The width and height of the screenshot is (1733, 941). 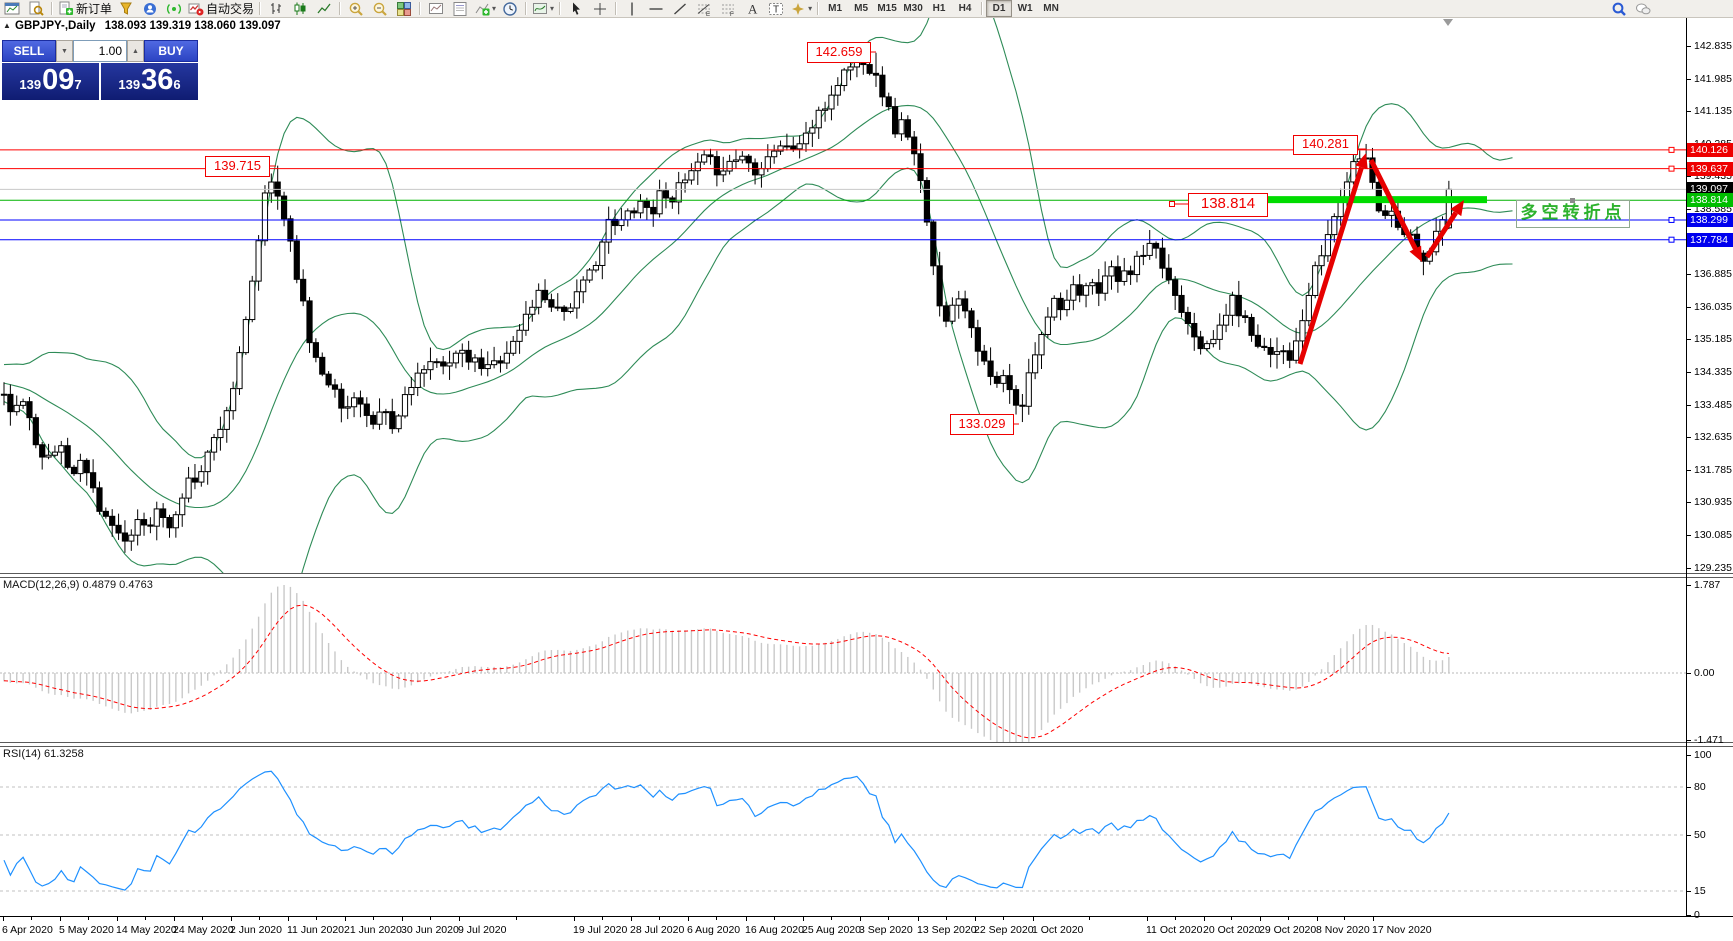 I want to click on tf-button-M15: M15, so click(x=887, y=8).